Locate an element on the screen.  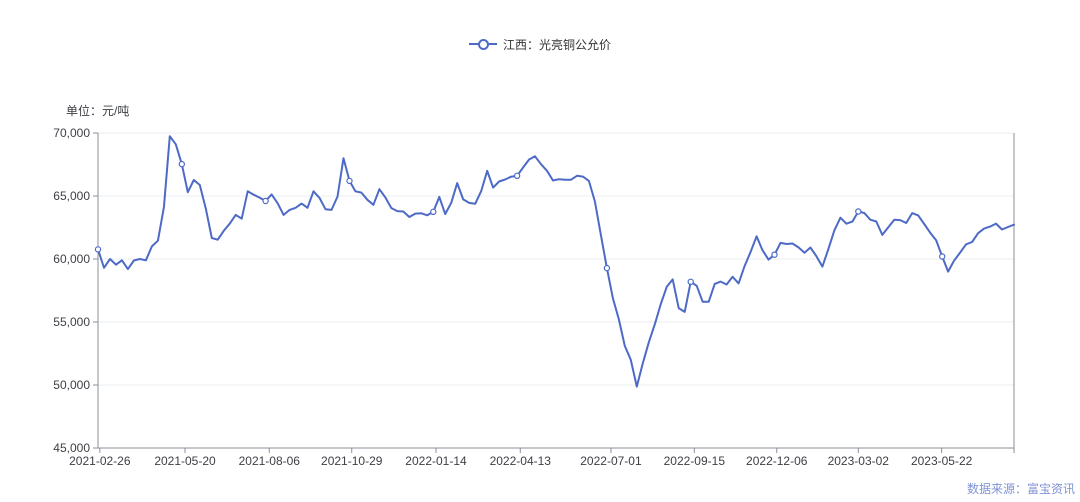
legend-label: 江西：光亮铜公允价 is located at coordinates (556, 44).